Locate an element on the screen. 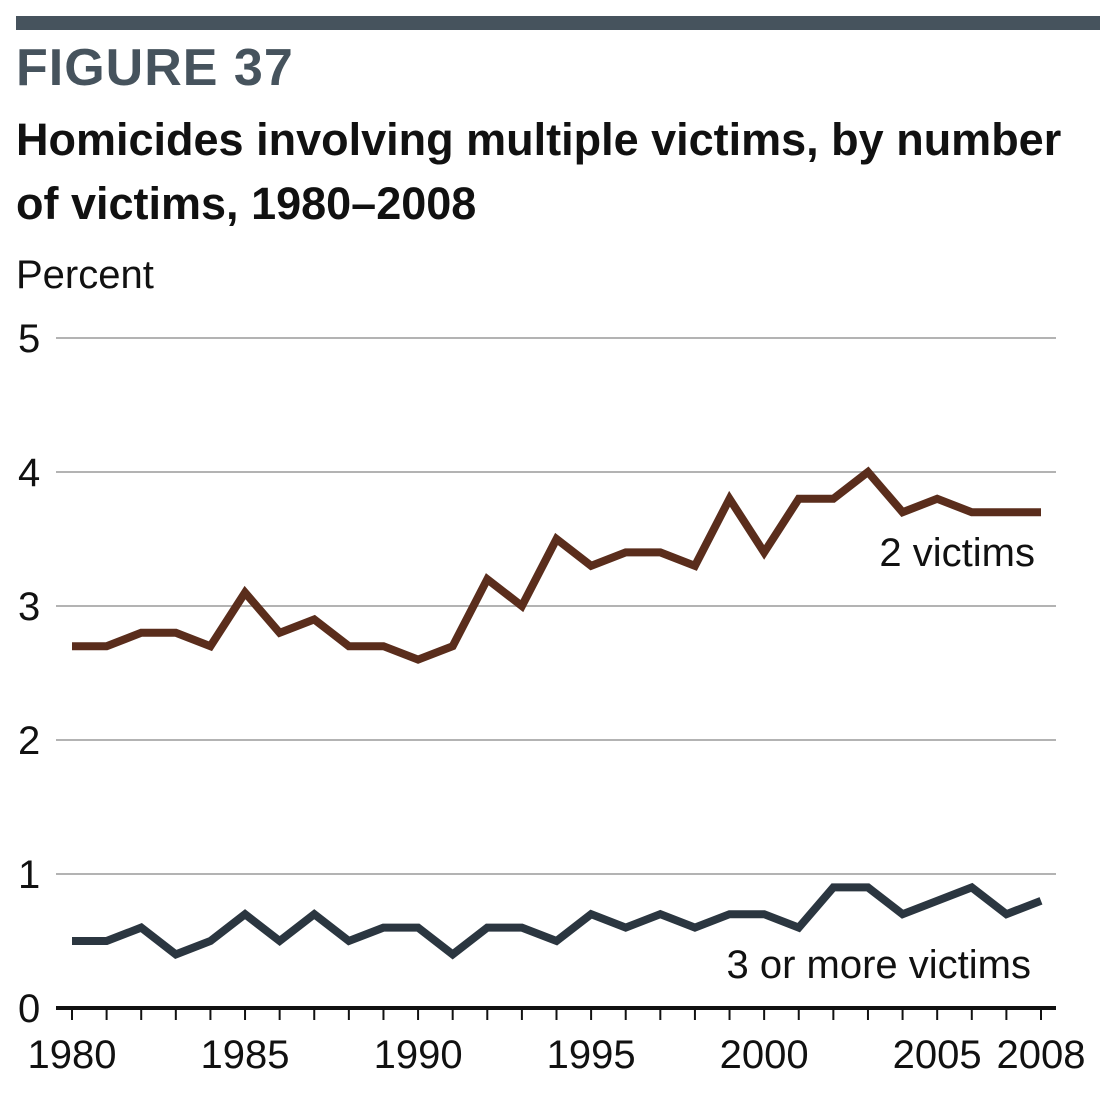  series-line-3-or-more-victims is located at coordinates (557, 921).